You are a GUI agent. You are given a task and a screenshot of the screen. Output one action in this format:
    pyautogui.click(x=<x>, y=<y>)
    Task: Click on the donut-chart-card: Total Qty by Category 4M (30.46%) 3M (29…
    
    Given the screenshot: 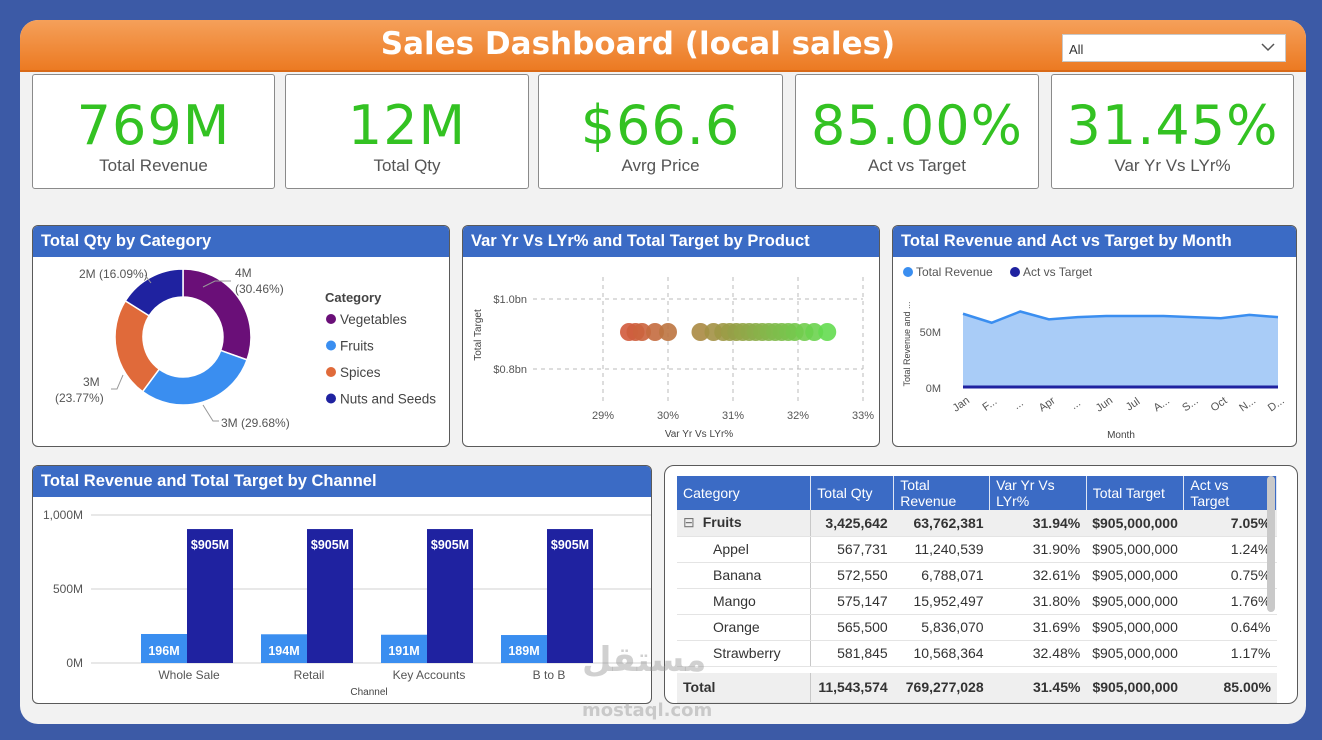 What is the action you would take?
    pyautogui.click(x=241, y=336)
    